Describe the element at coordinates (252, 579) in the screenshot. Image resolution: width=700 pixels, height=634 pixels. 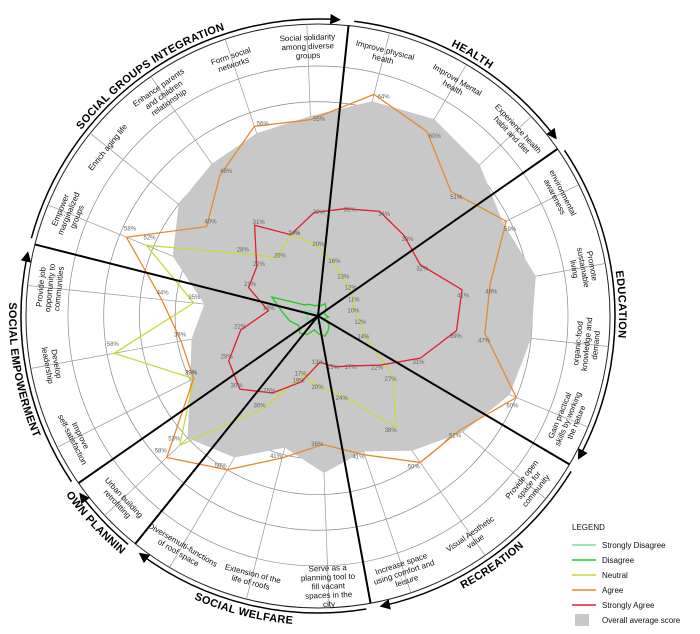
I see `axis-label: Extension of thelife of roofs` at that location.